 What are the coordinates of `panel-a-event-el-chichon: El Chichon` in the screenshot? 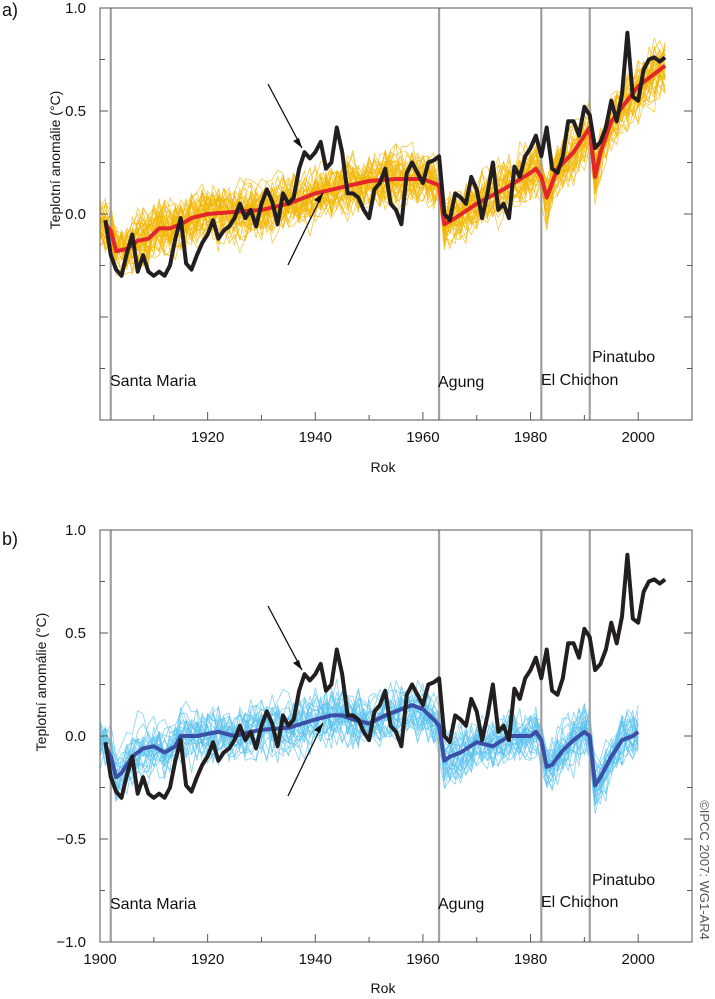 It's located at (579, 380).